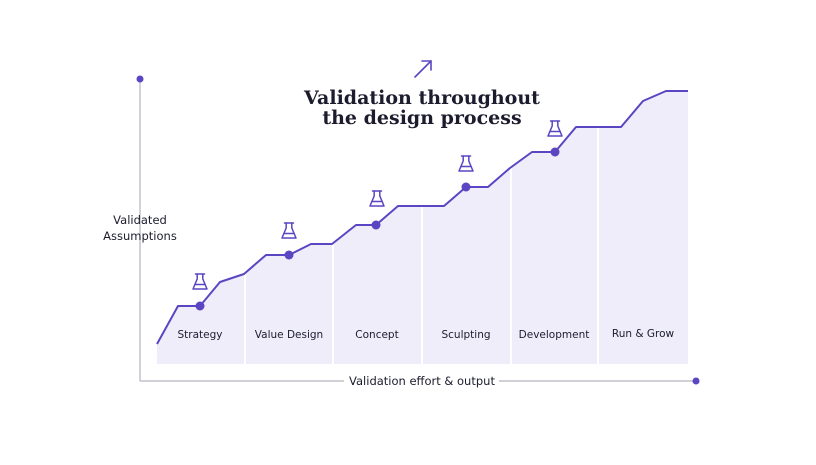 The height and width of the screenshot is (465, 816). I want to click on stage-label-value-design: Value Design, so click(289, 335).